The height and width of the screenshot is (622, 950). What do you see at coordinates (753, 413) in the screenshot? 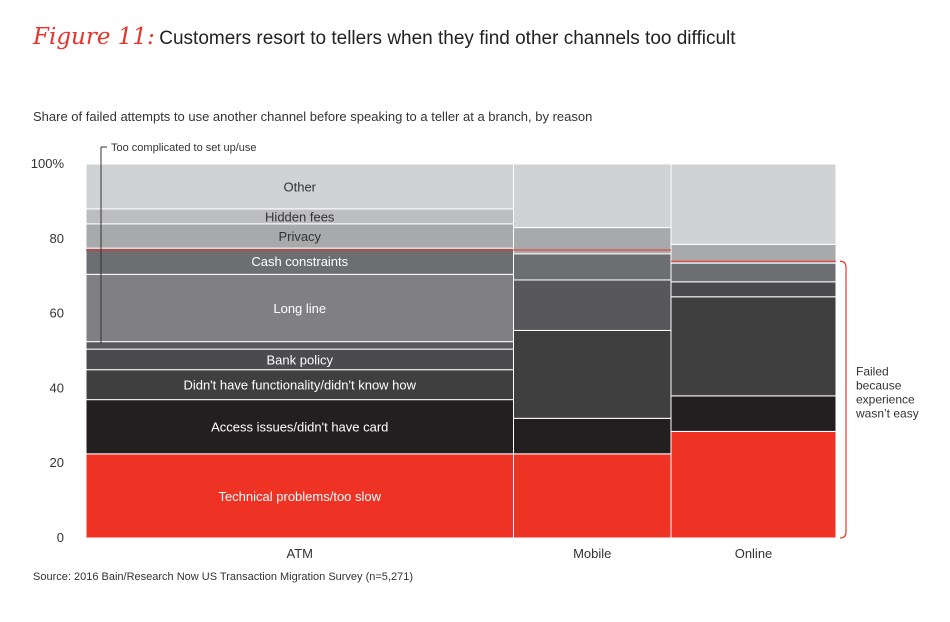
I see `segment-online-access-issues-didn-t-have-card` at bounding box center [753, 413].